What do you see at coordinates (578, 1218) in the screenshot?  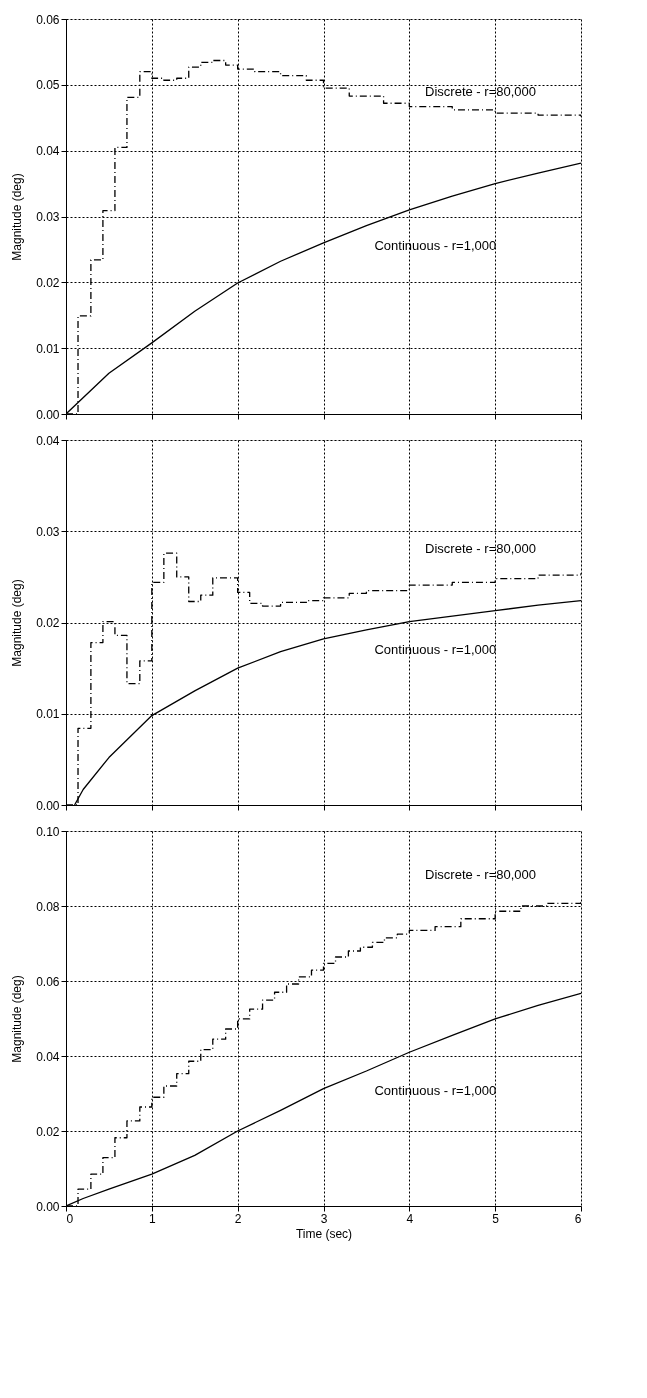 I see `x-tick-label: 6` at bounding box center [578, 1218].